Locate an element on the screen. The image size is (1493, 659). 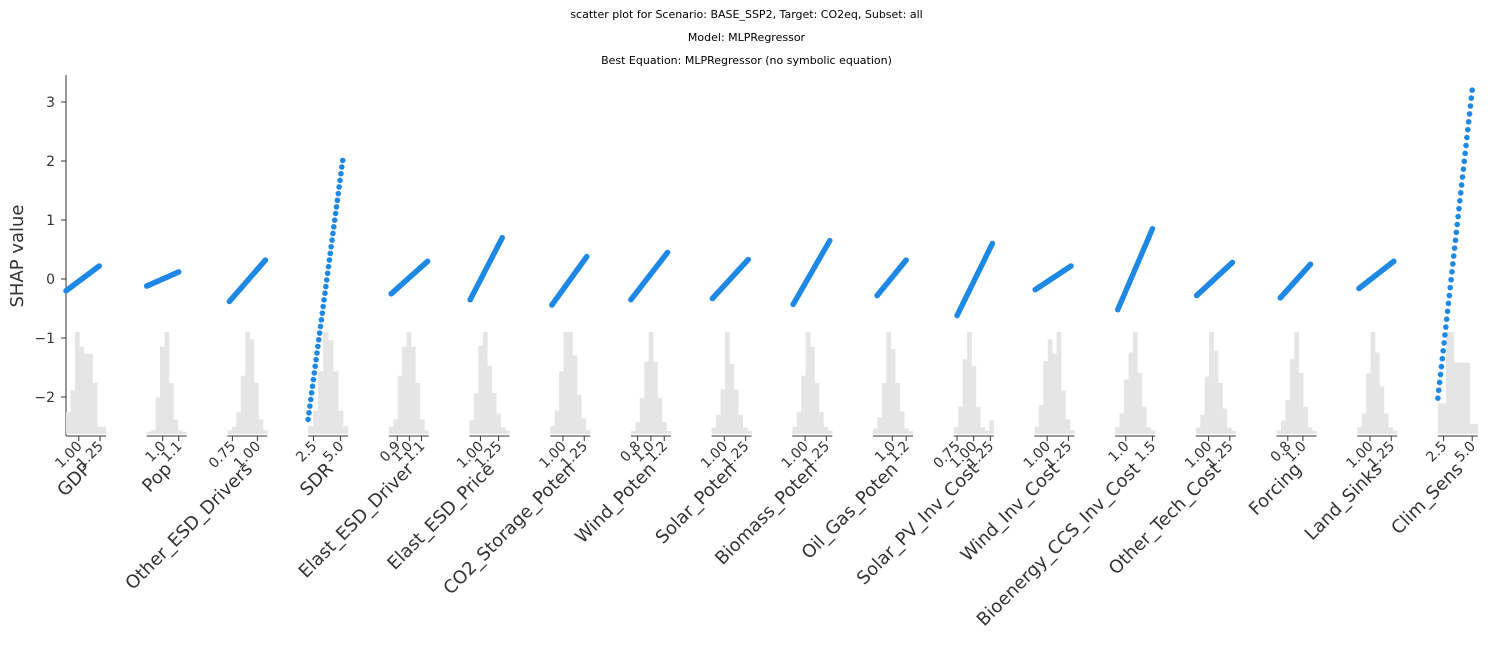
feature-label: Forcing is located at coordinates (1275, 489).